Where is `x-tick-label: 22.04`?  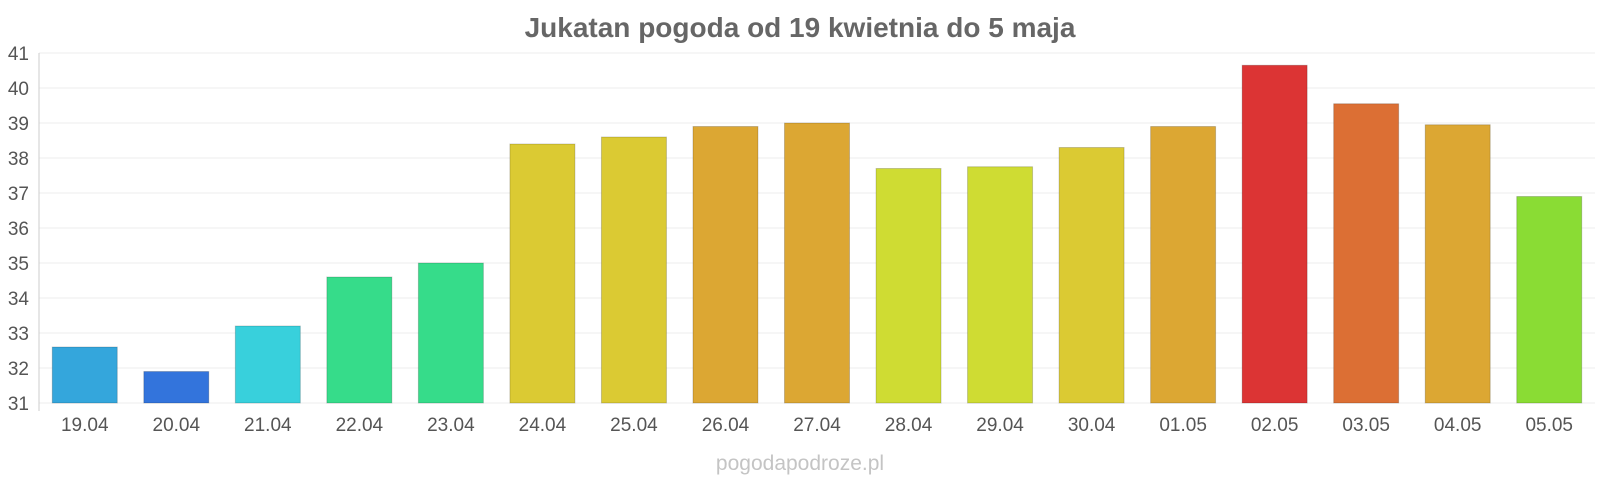
x-tick-label: 22.04 is located at coordinates (360, 425).